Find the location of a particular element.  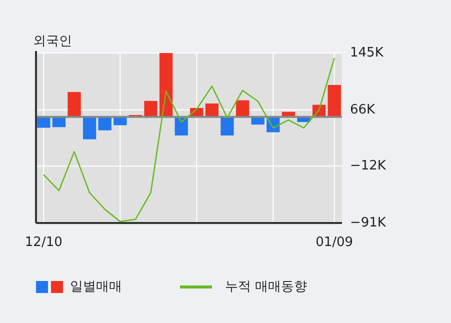

chart-title: 외국인 is located at coordinates (52, 41).